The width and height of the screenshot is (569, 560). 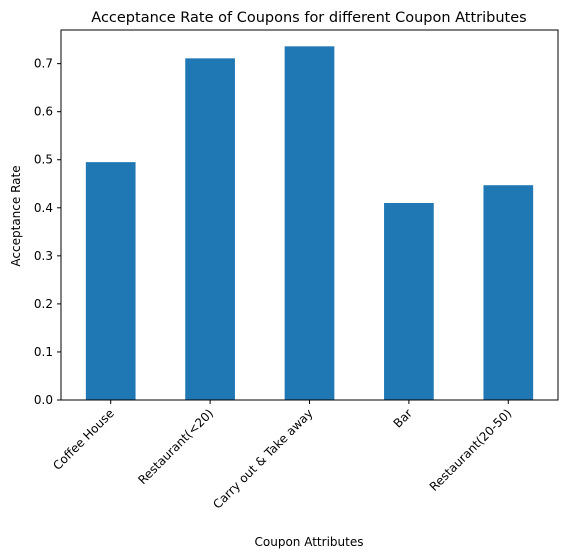 What do you see at coordinates (43, 304) in the screenshot?
I see `y-tick-label: 0.2` at bounding box center [43, 304].